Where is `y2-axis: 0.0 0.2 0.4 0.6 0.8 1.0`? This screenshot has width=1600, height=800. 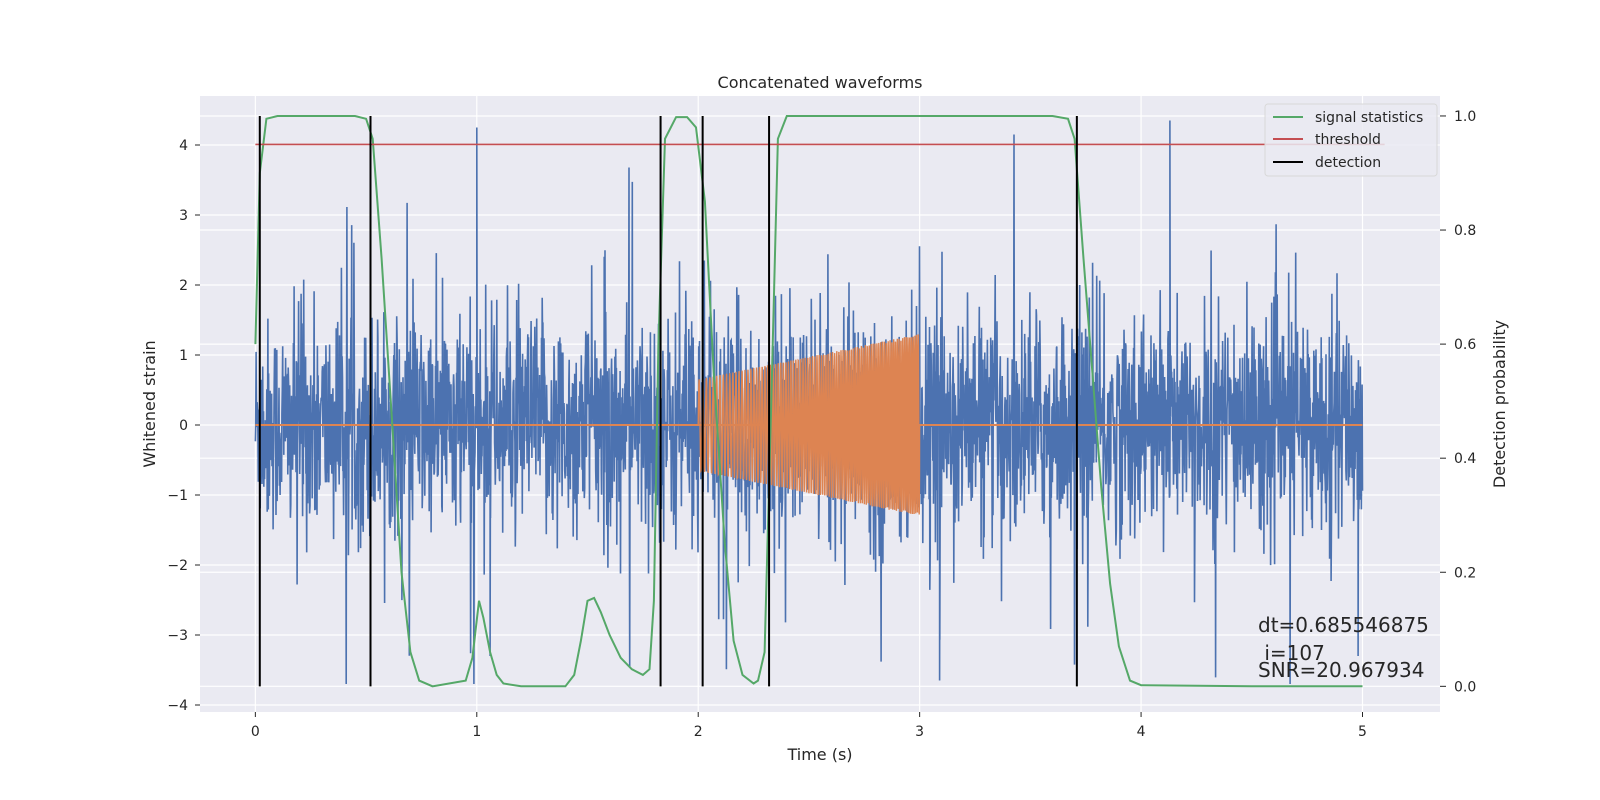 y2-axis: 0.0 0.2 0.4 0.6 0.8 1.0 is located at coordinates (1458, 402).